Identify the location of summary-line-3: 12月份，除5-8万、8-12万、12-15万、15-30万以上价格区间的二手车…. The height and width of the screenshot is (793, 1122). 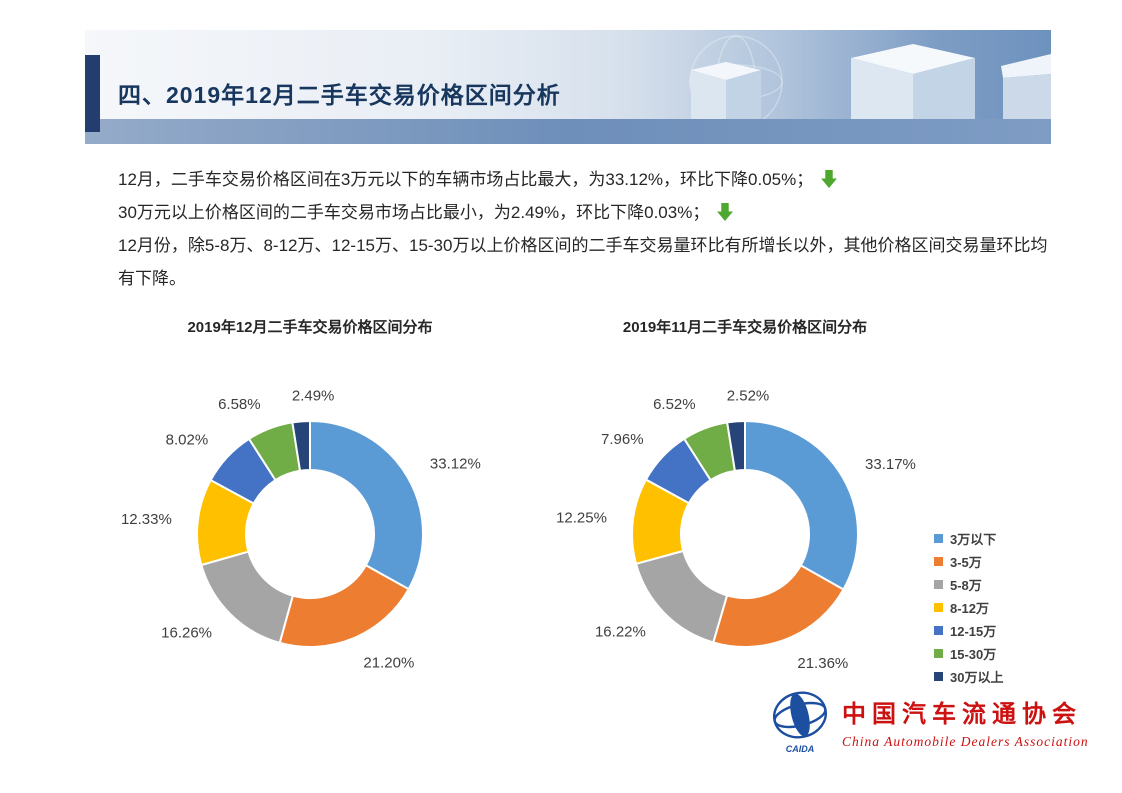
(586, 262).